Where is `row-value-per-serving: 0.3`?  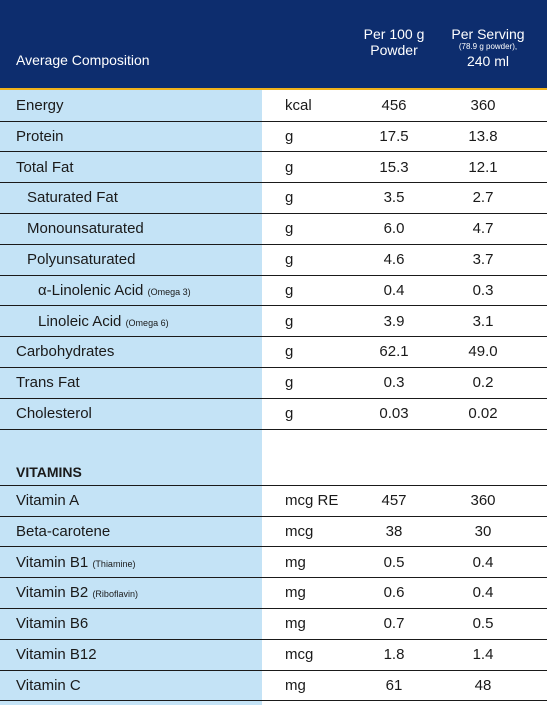
row-value-per-serving: 0.3 is located at coordinates (483, 290).